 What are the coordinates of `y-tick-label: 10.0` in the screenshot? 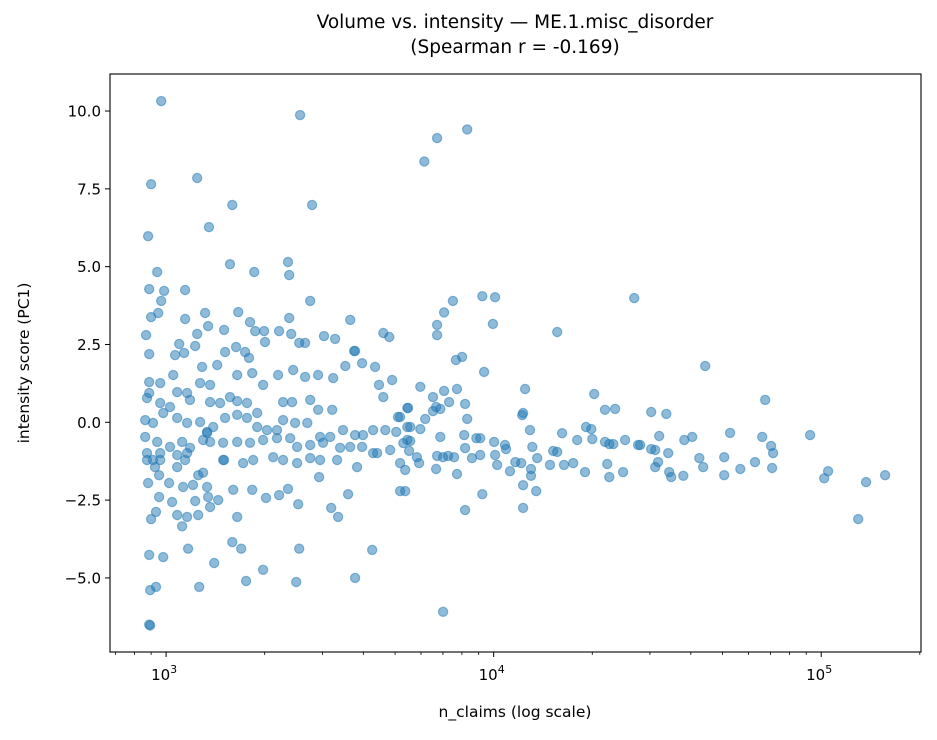 It's located at (84, 112).